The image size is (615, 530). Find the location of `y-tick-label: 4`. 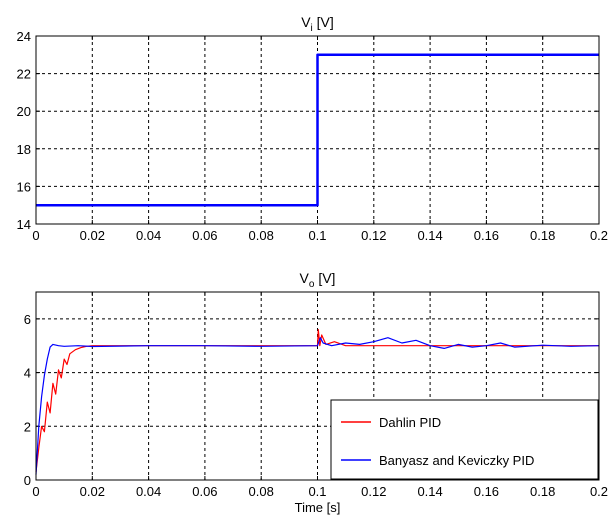

y-tick-label: 4 is located at coordinates (27, 373).